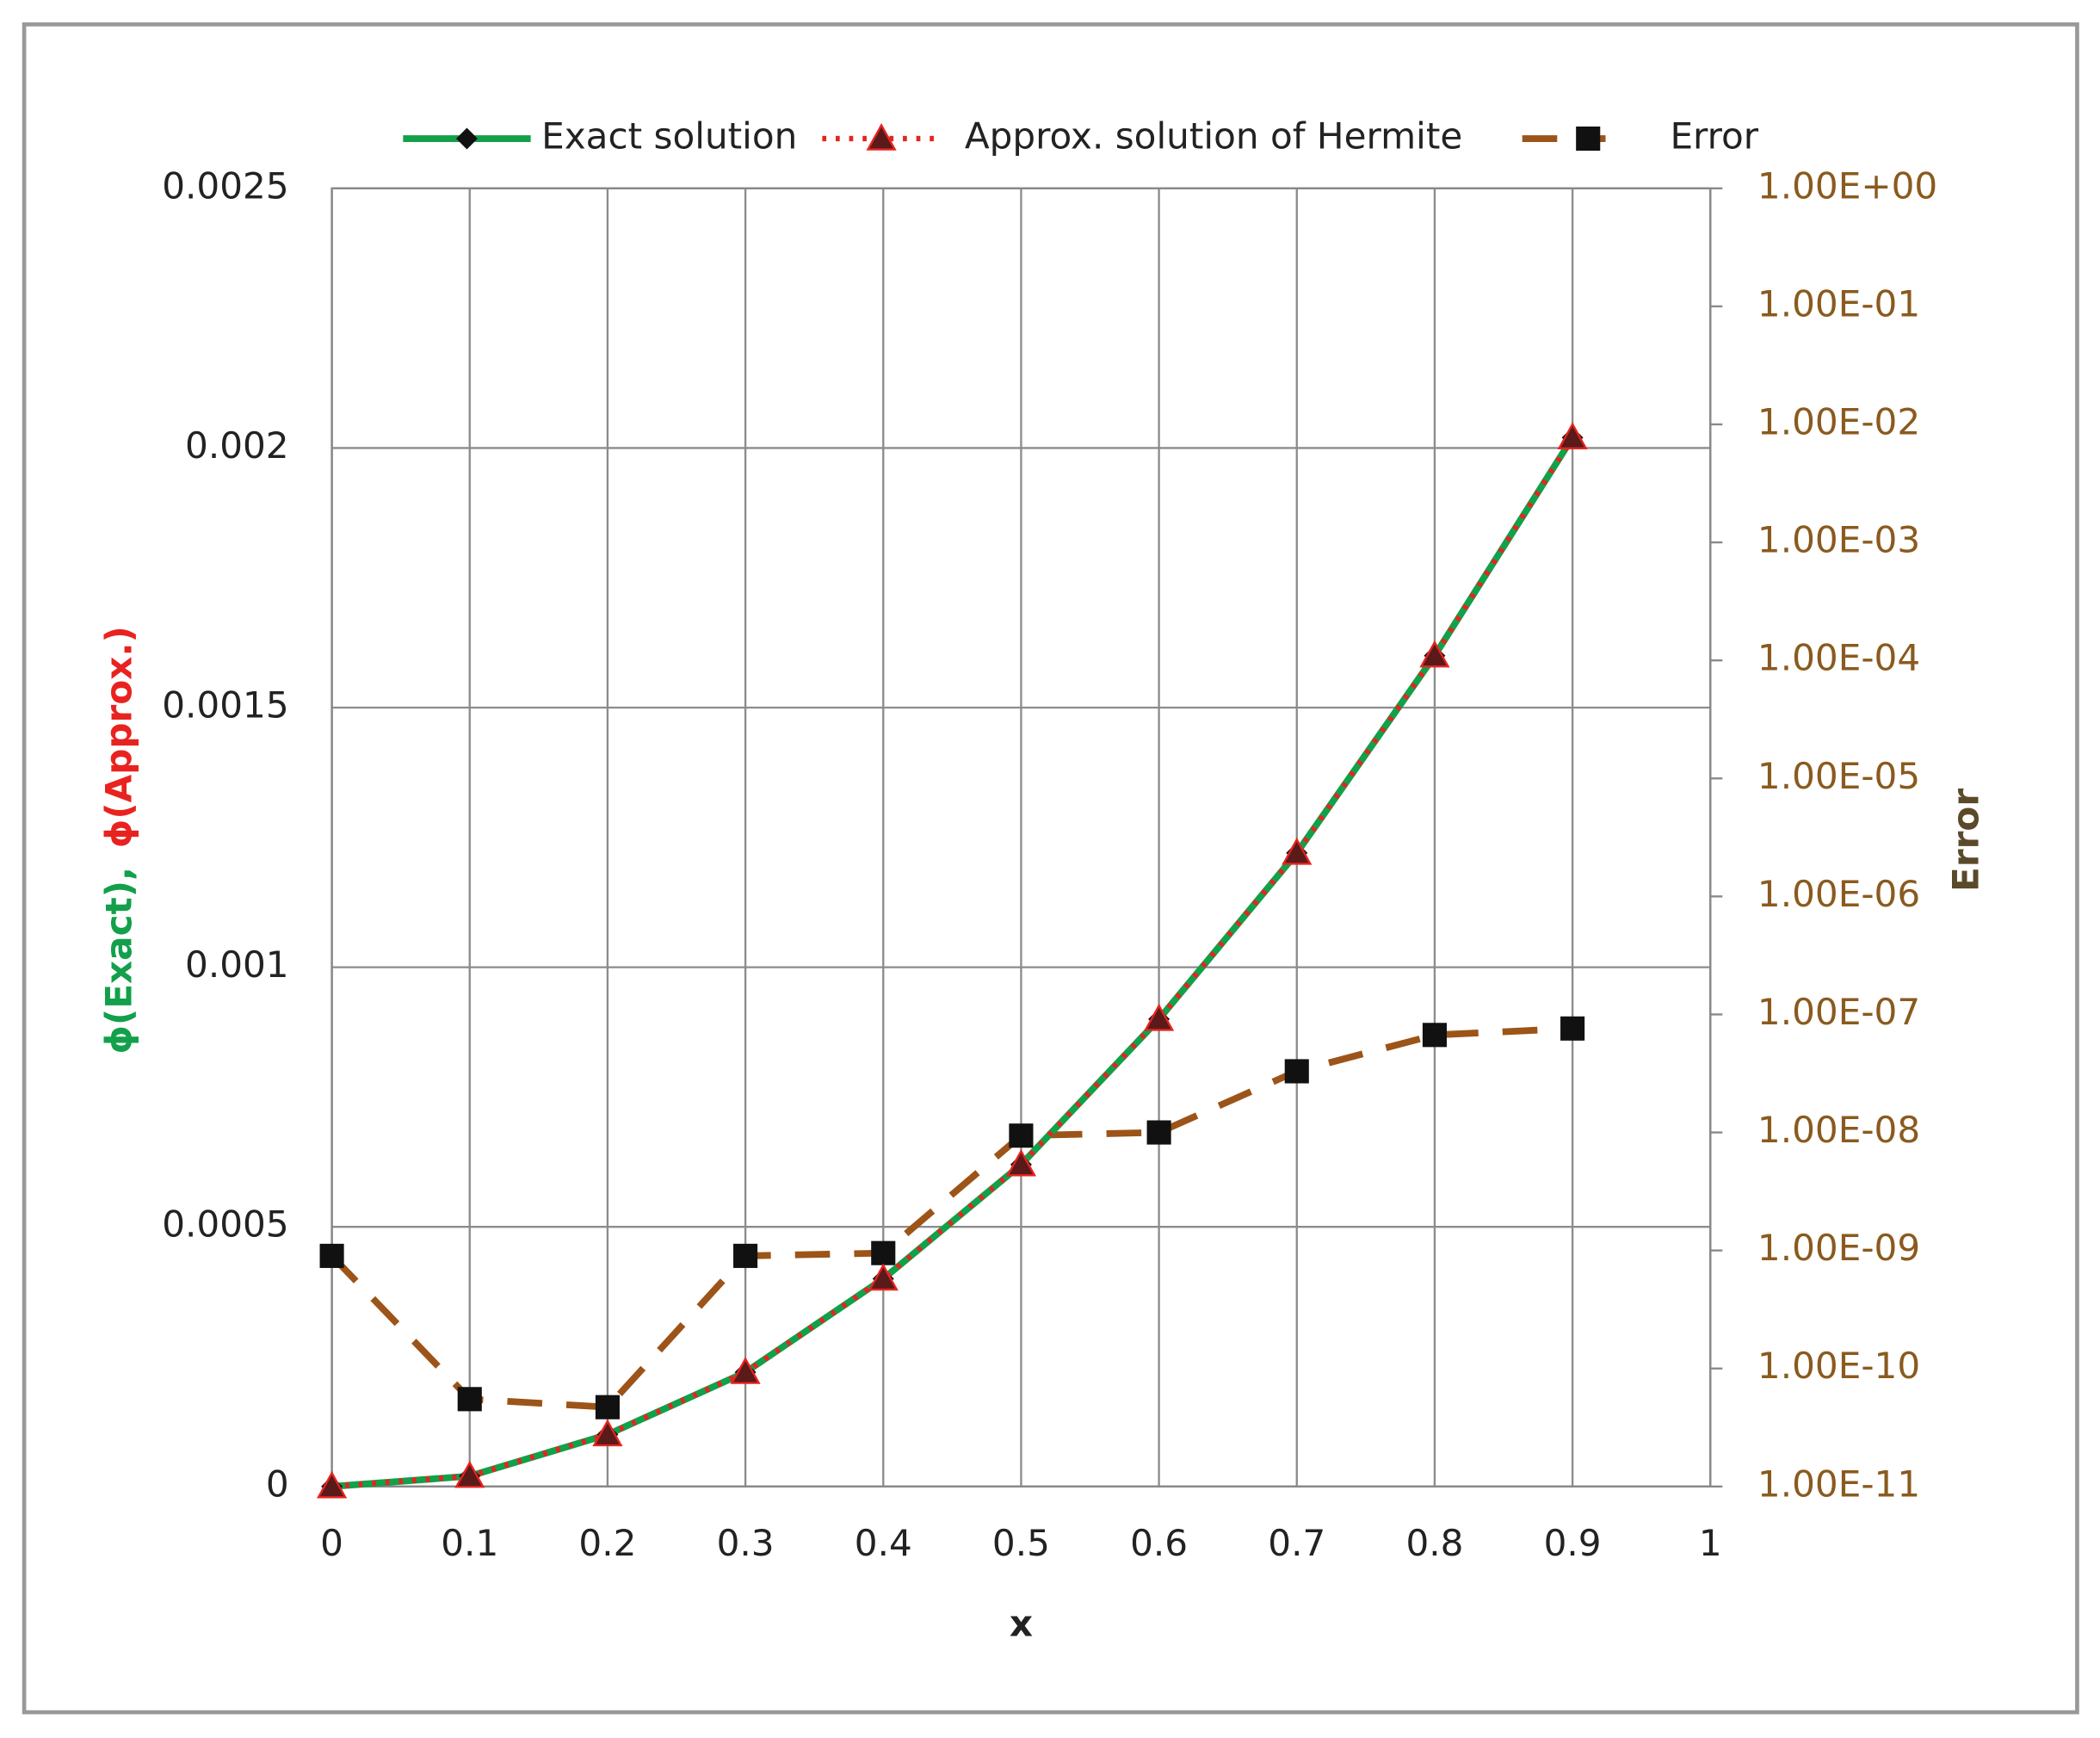 The width and height of the screenshot is (2100, 1738). I want to click on y-tick-label: 0.0025, so click(225, 185).